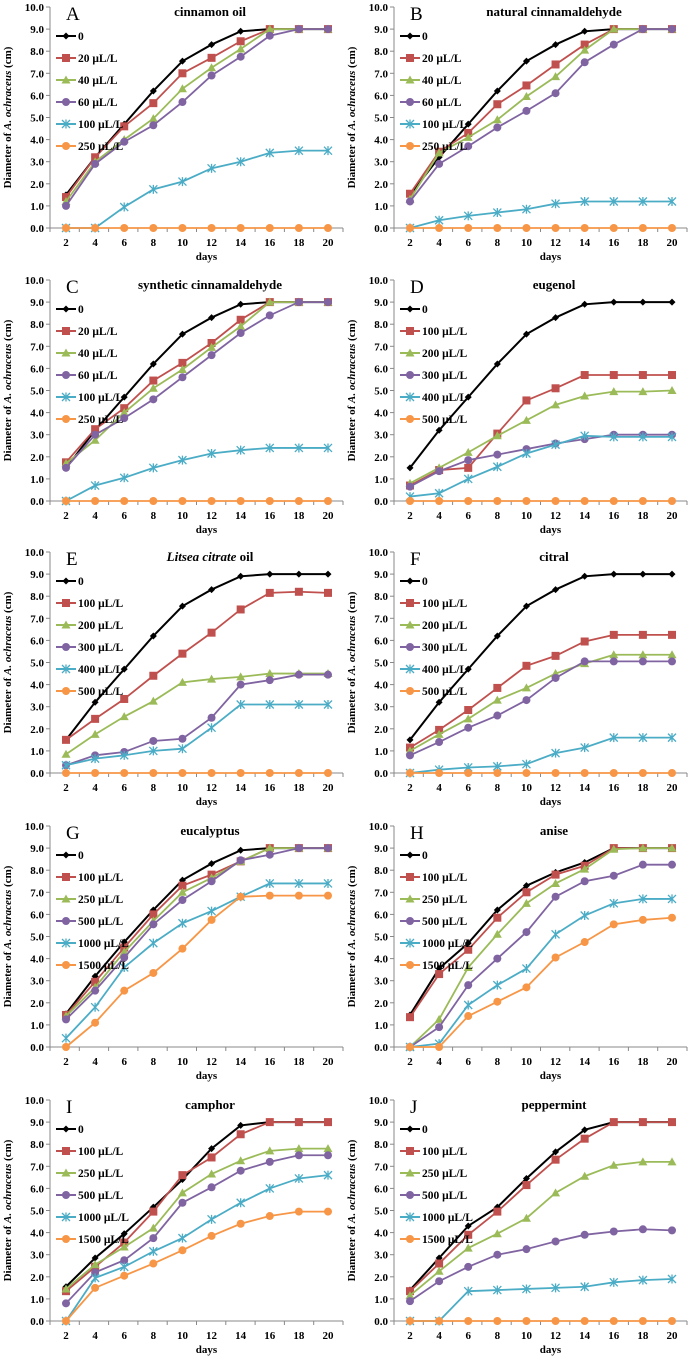 Image resolution: width=689 pixels, height=1369 pixels. I want to click on x-tick-label: 8, so click(498, 516).